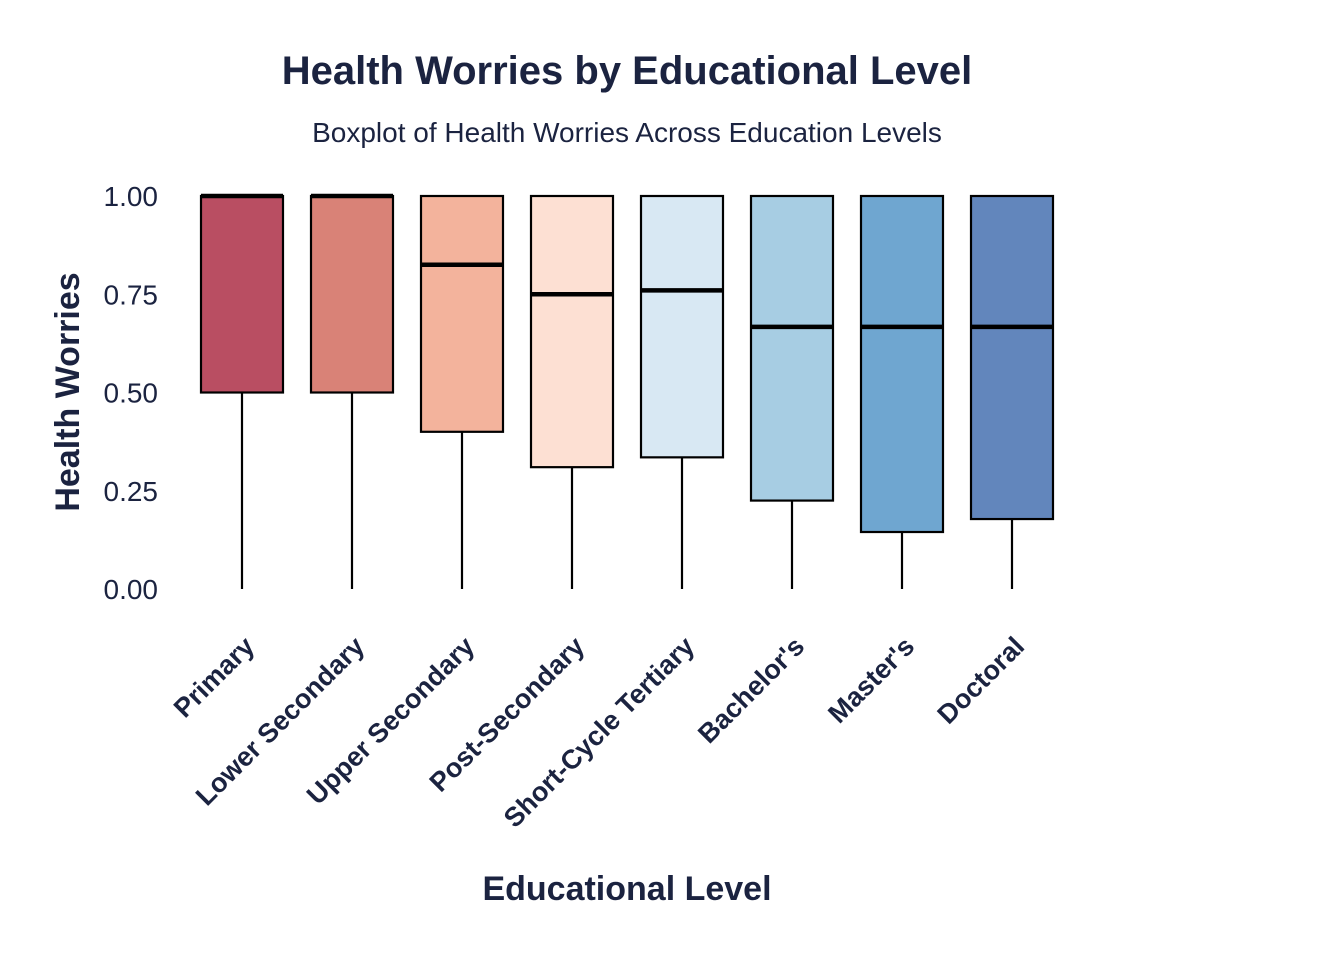 Image resolution: width=1344 pixels, height=960 pixels. What do you see at coordinates (131, 294) in the screenshot?
I see `y-tick-label: 0.75` at bounding box center [131, 294].